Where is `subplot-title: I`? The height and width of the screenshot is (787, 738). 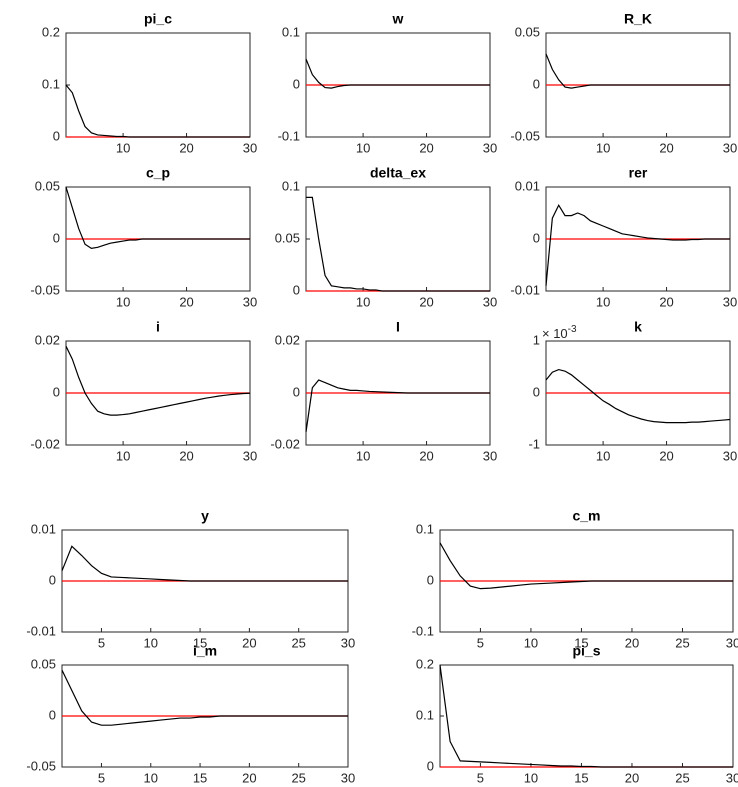 subplot-title: I is located at coordinates (398, 327).